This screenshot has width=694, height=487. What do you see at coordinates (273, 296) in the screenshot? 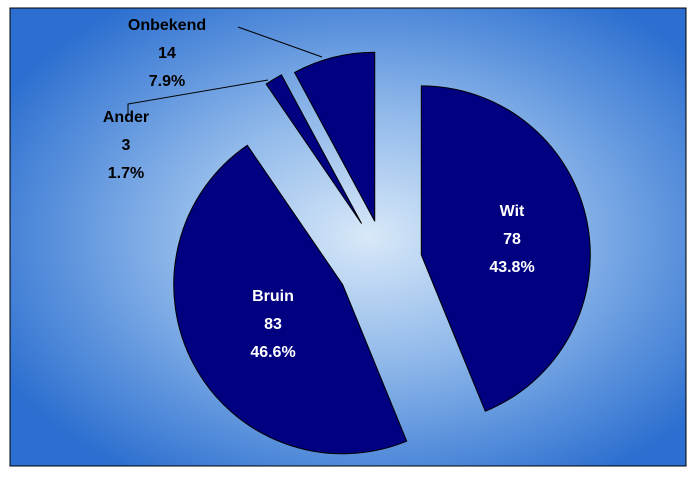
I see `slice-label-name: Bruin` at bounding box center [273, 296].